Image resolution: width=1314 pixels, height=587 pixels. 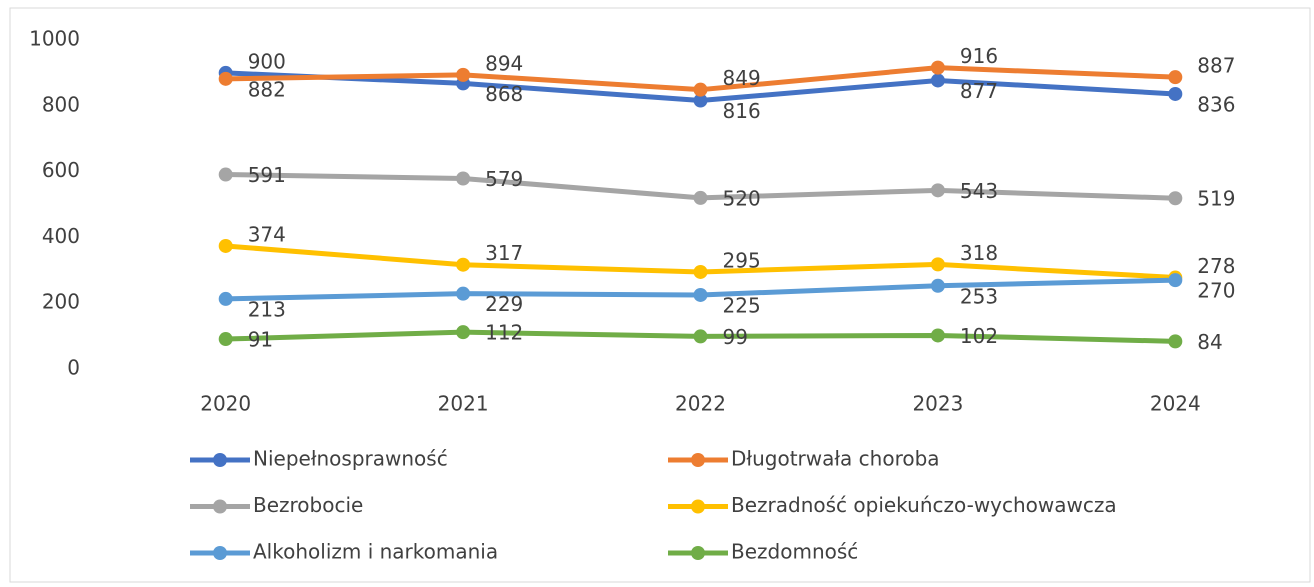 What do you see at coordinates (308, 505) in the screenshot?
I see `legend-label: Bezrobocie` at bounding box center [308, 505].